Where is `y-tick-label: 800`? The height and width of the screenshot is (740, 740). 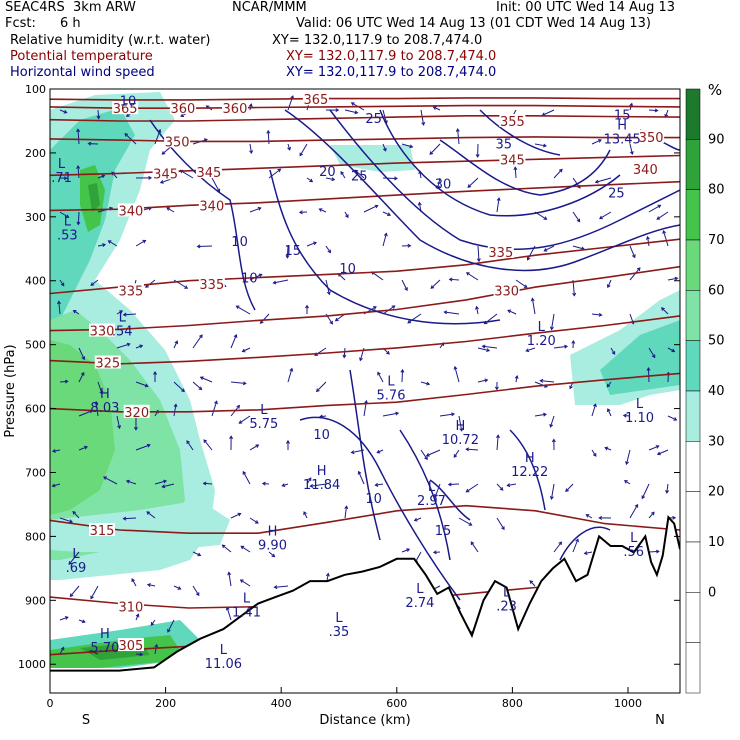 y-tick-label: 800 is located at coordinates (35, 536).